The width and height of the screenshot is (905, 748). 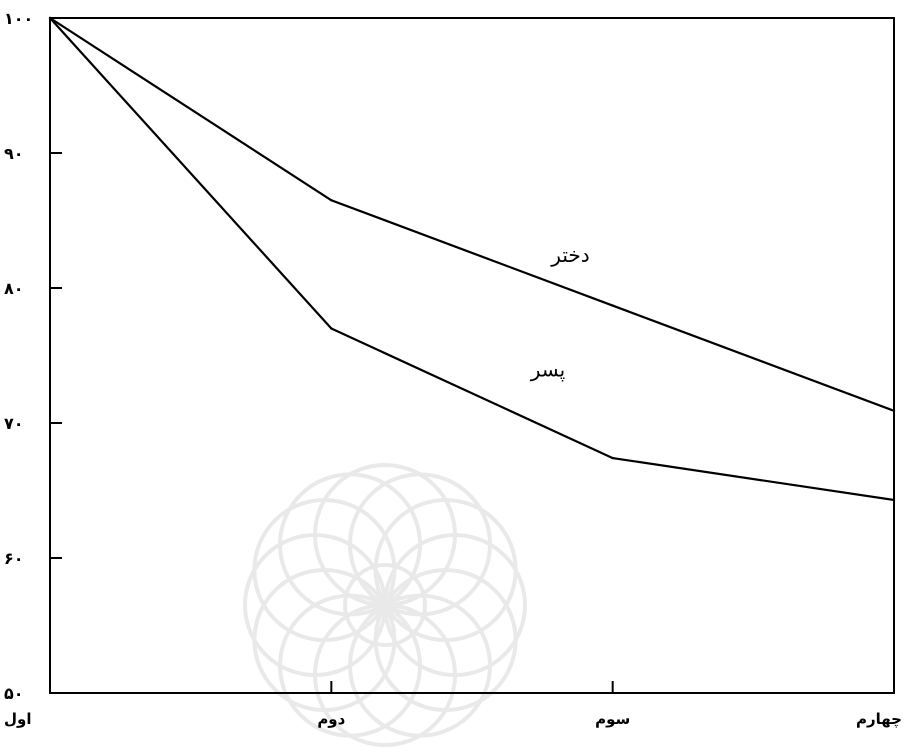 I want to click on x-tick-label: اول, so click(x=17, y=719).